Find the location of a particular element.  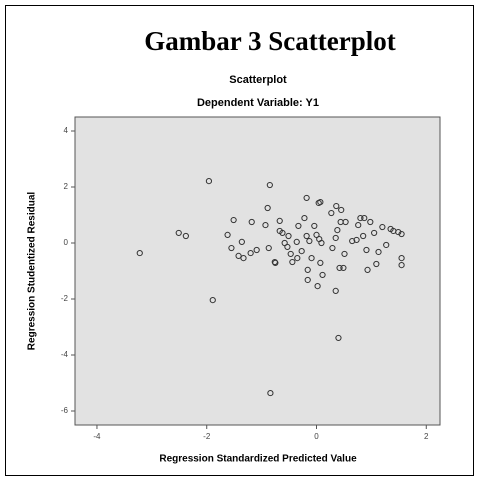

y-tick-label: -2 is located at coordinates (65, 298).